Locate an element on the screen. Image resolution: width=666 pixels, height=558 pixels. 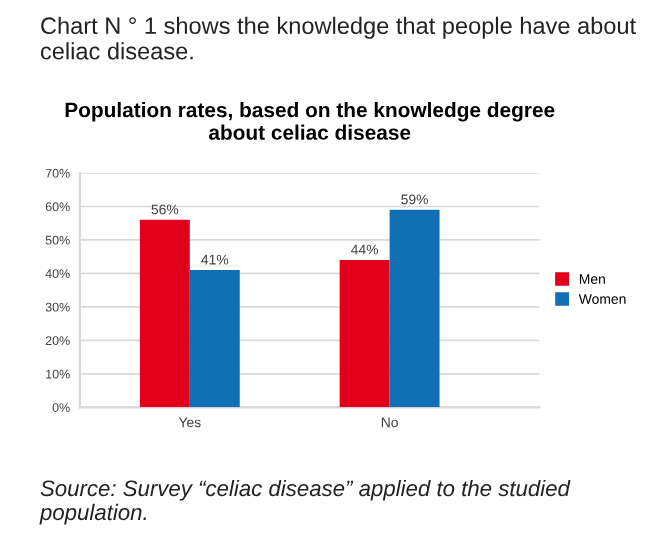
text: Chart N ° 1 shows the knowledge that people have about celiac disease. is located at coordinates (338, 38).